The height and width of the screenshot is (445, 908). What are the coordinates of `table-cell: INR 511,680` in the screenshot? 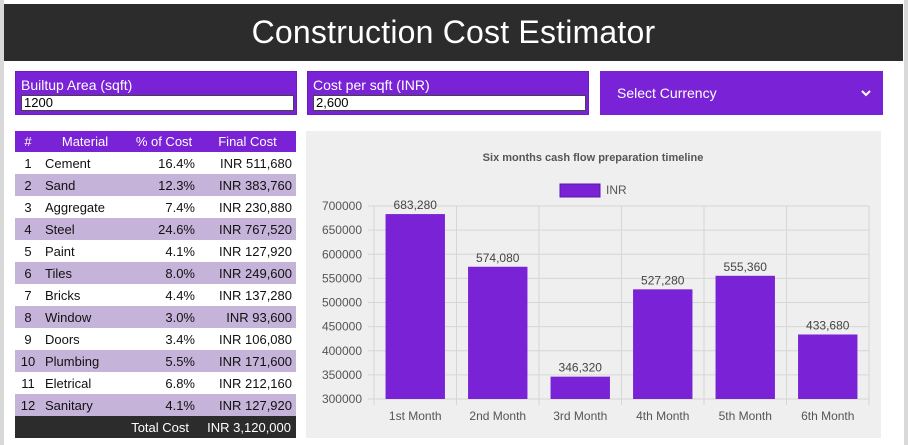 It's located at (249, 163).